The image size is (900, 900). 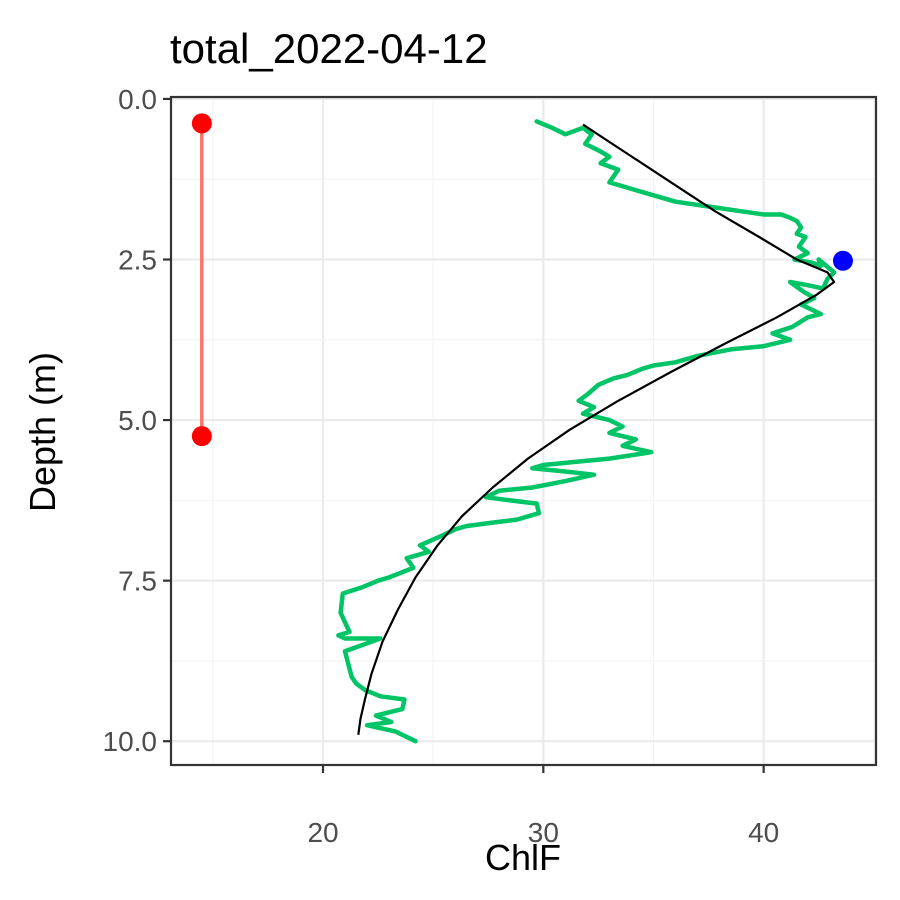 What do you see at coordinates (137, 99) in the screenshot?
I see `y-tick-label: 0.0` at bounding box center [137, 99].